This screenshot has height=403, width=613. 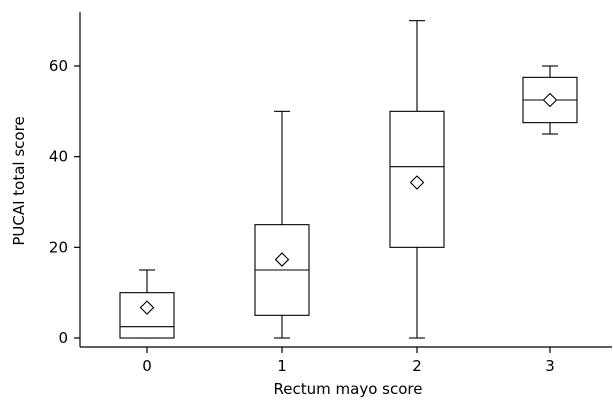 What do you see at coordinates (58, 247) in the screenshot?
I see `y-tick-label: 20` at bounding box center [58, 247].